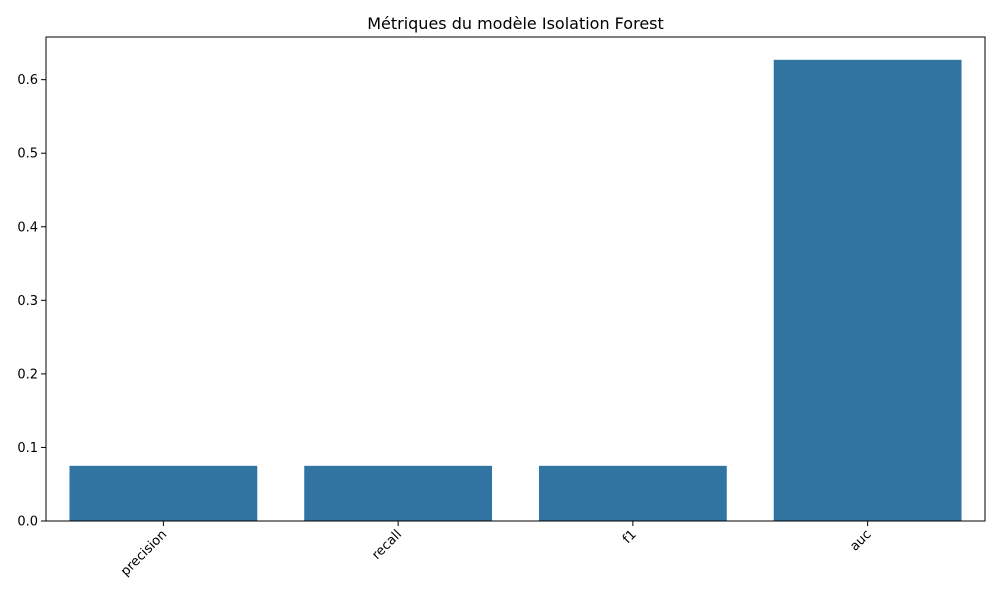 This screenshot has height=604, width=1000. I want to click on bar-auc, so click(867, 290).